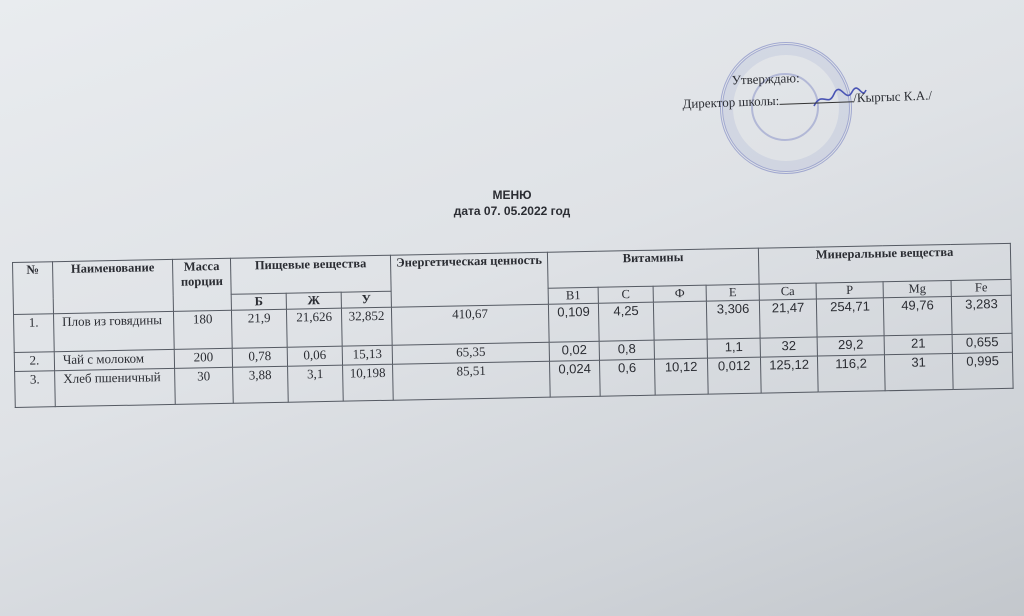 Image resolution: width=1024 pixels, height=616 pixels. What do you see at coordinates (575, 379) in the screenshot?
I see `cell-b1: 0,024` at bounding box center [575, 379].